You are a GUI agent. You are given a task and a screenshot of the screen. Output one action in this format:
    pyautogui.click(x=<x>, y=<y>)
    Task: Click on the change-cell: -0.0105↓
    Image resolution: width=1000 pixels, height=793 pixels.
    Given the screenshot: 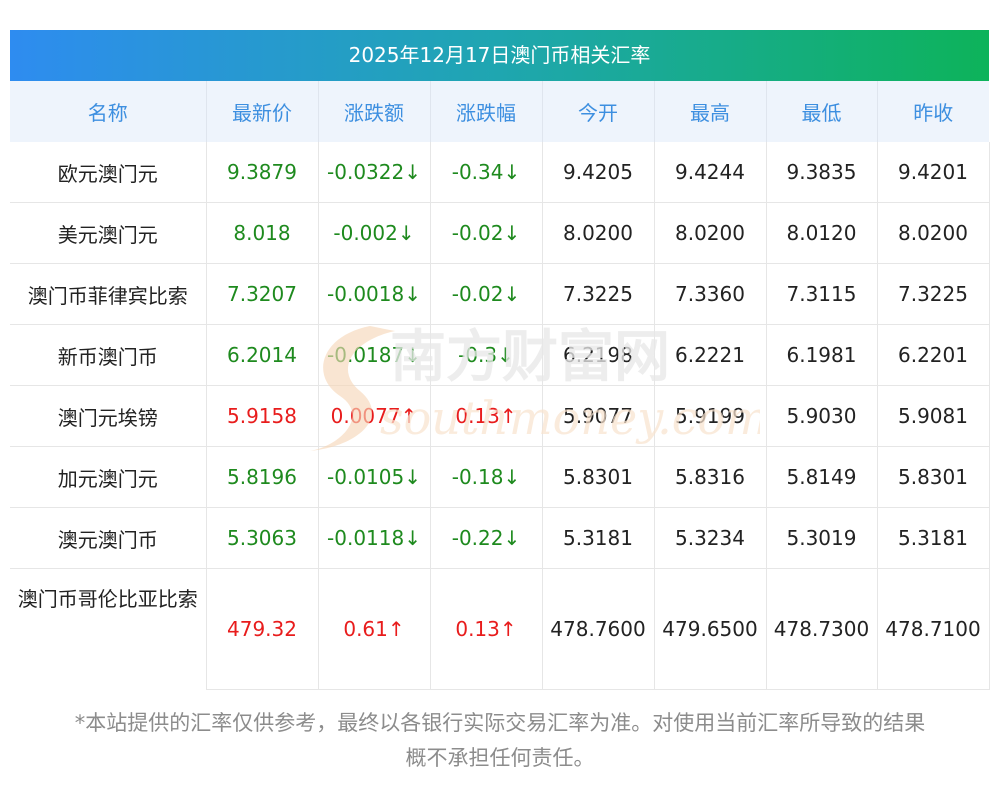 What is the action you would take?
    pyautogui.click(x=374, y=477)
    